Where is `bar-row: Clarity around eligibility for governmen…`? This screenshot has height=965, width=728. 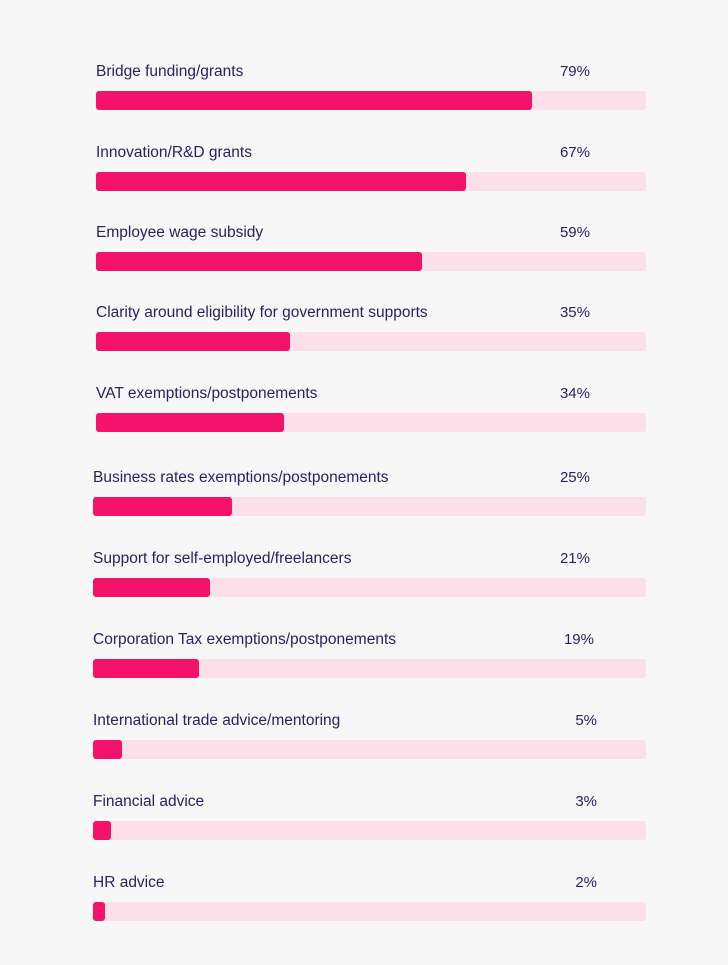
bar-row: Clarity around eligibility for governmen… is located at coordinates (371, 328).